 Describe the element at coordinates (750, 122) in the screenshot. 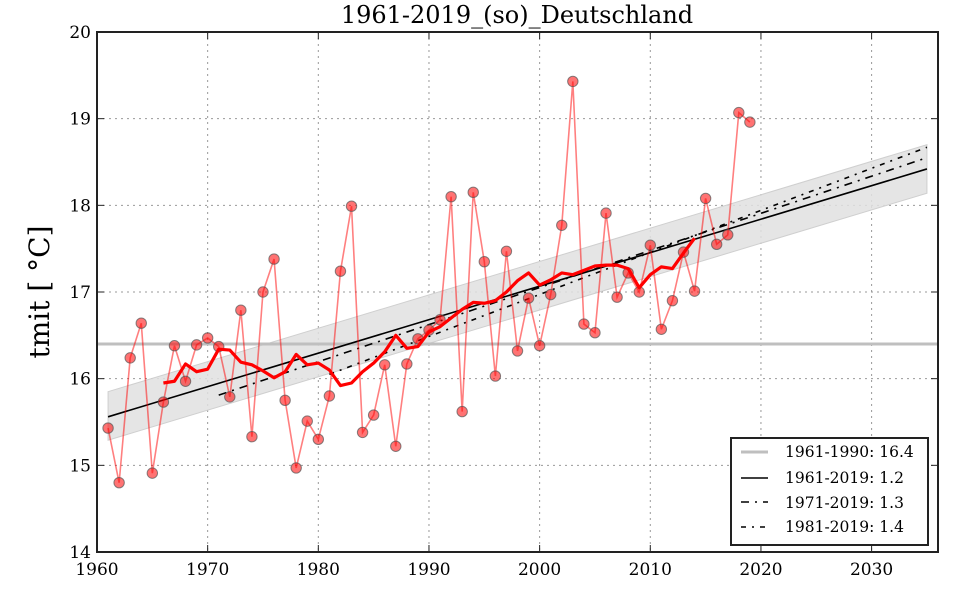

I see `observation-point-2019` at that location.